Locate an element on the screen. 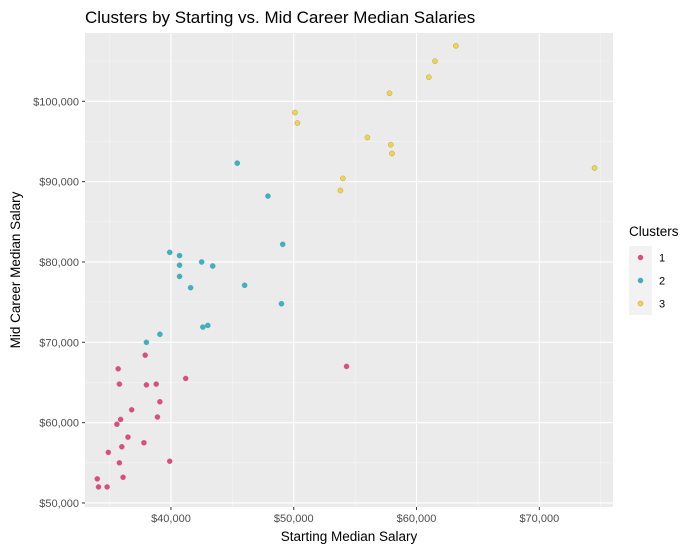 This screenshot has height=550, width=700. legend-title: Clusters is located at coordinates (654, 231).